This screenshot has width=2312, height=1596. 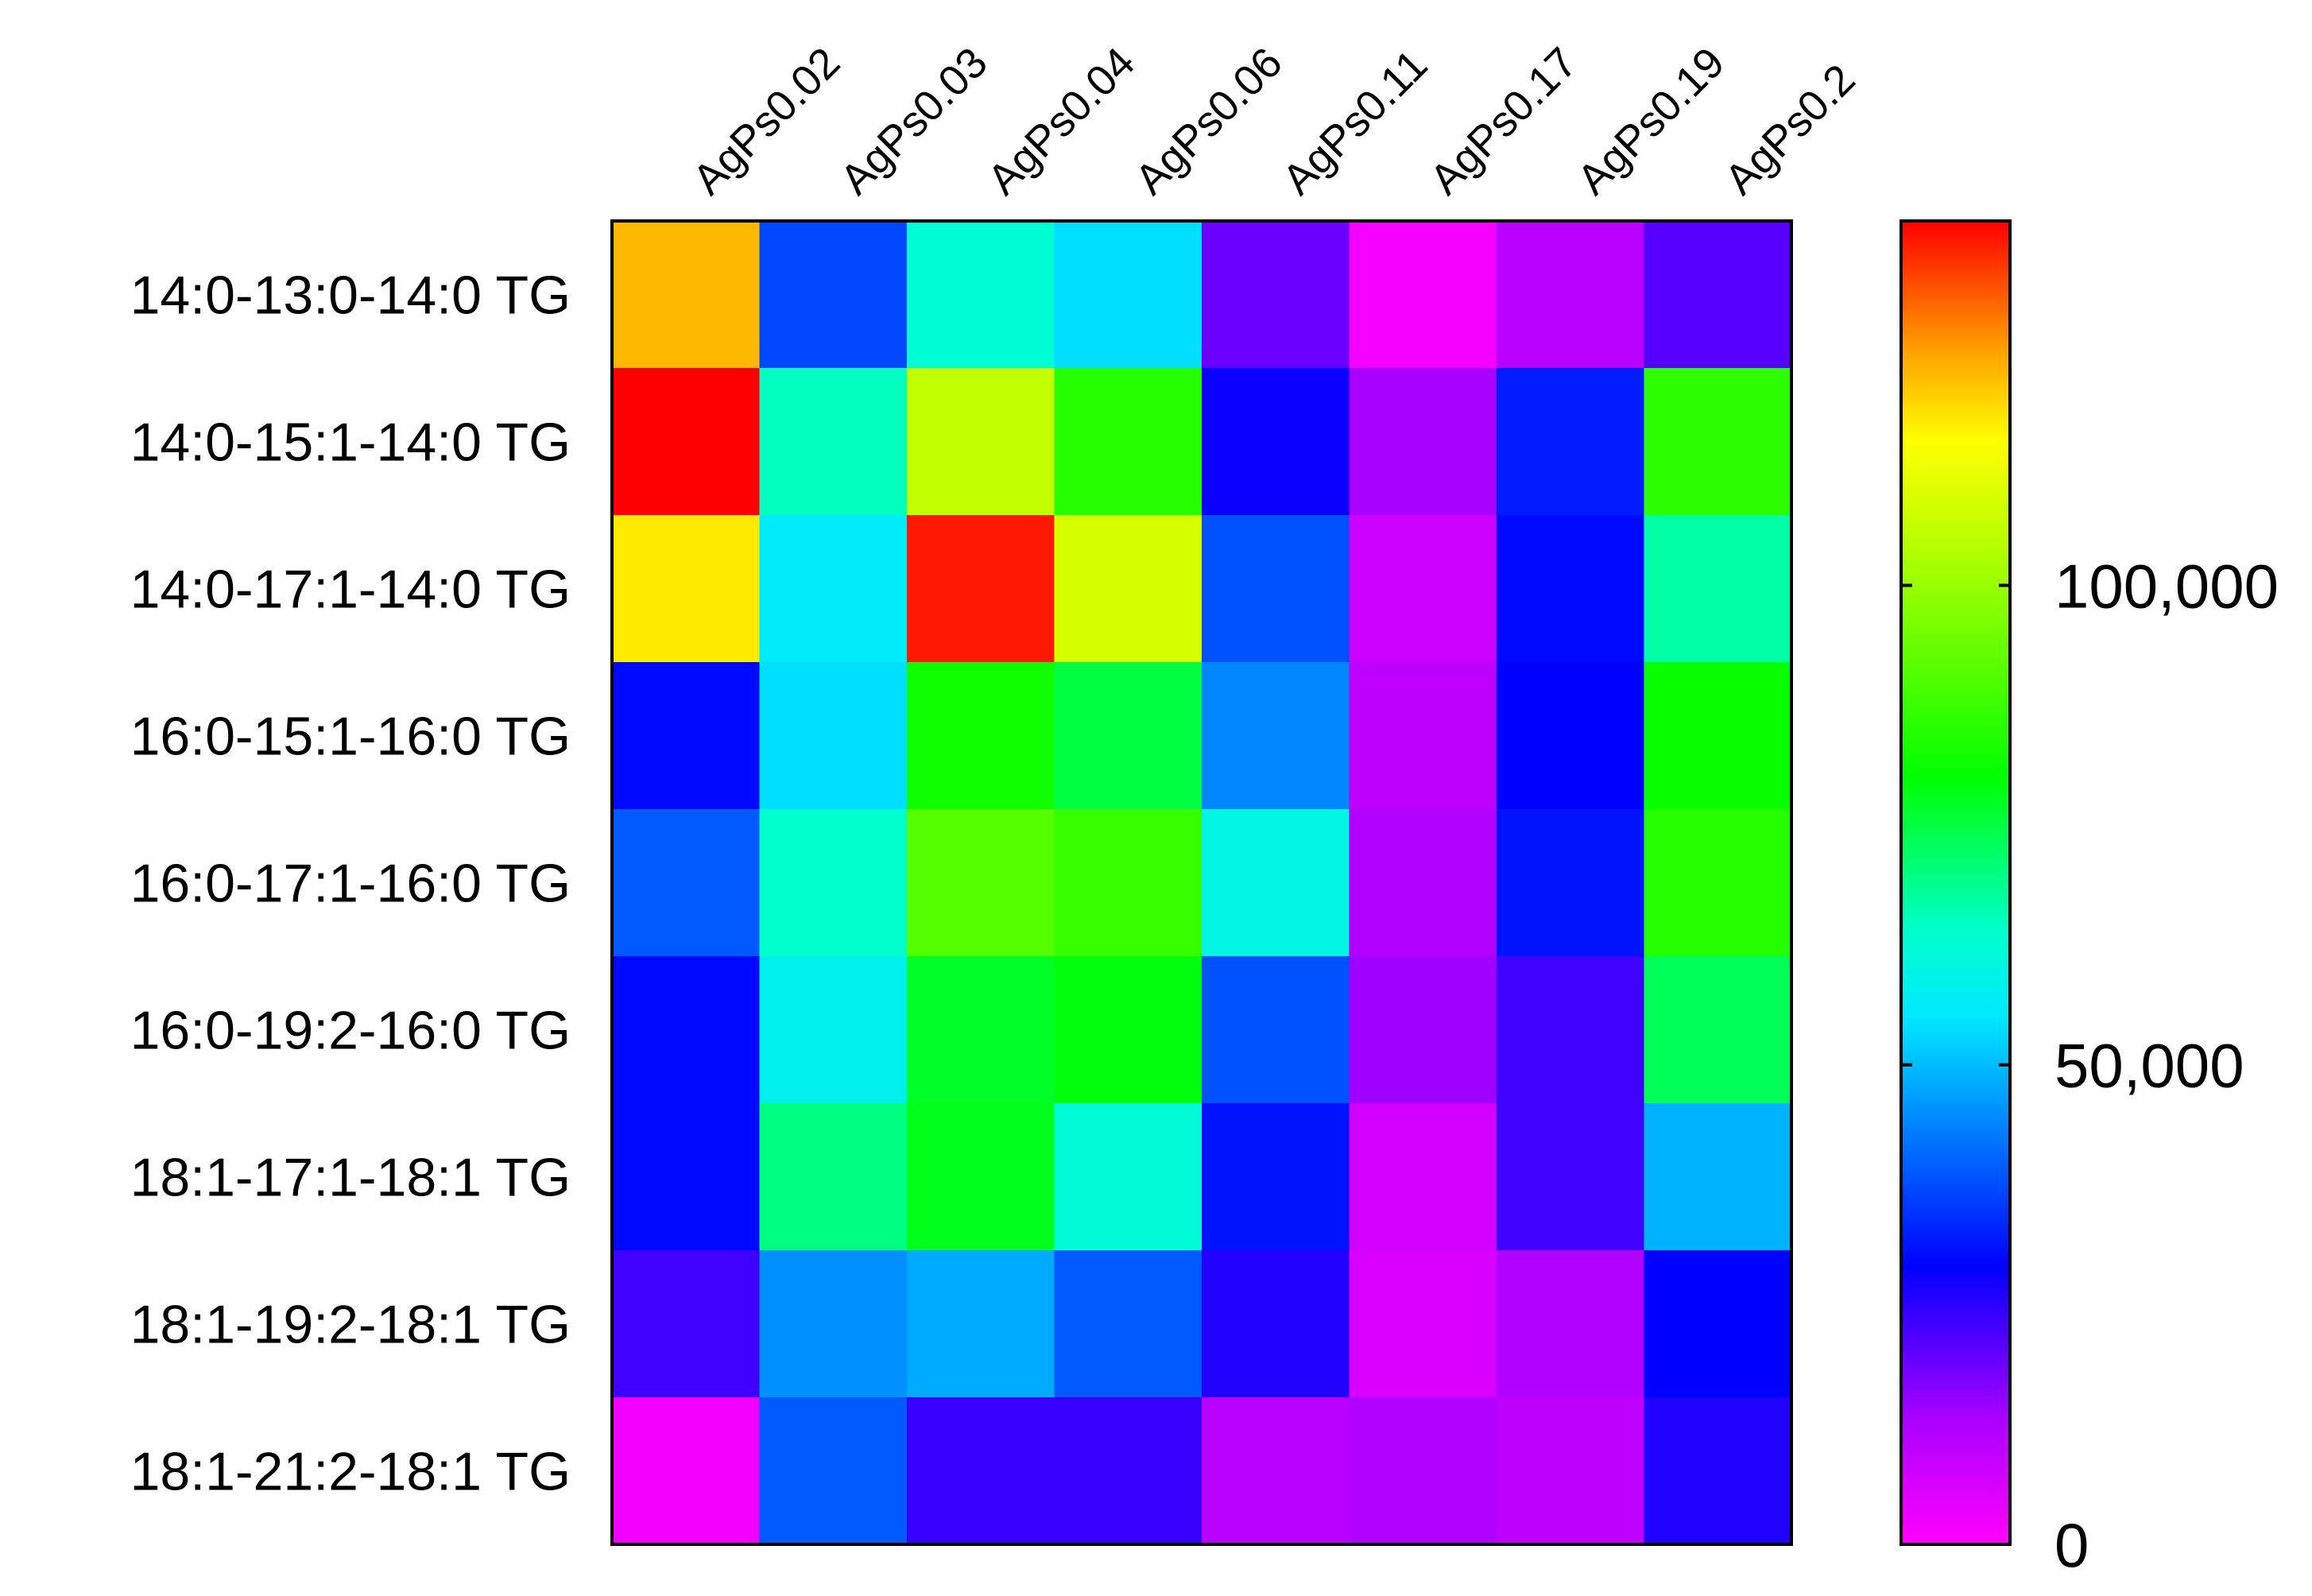 I want to click on row-label: 16:0-15:1-16:0 TG, so click(x=350, y=737).